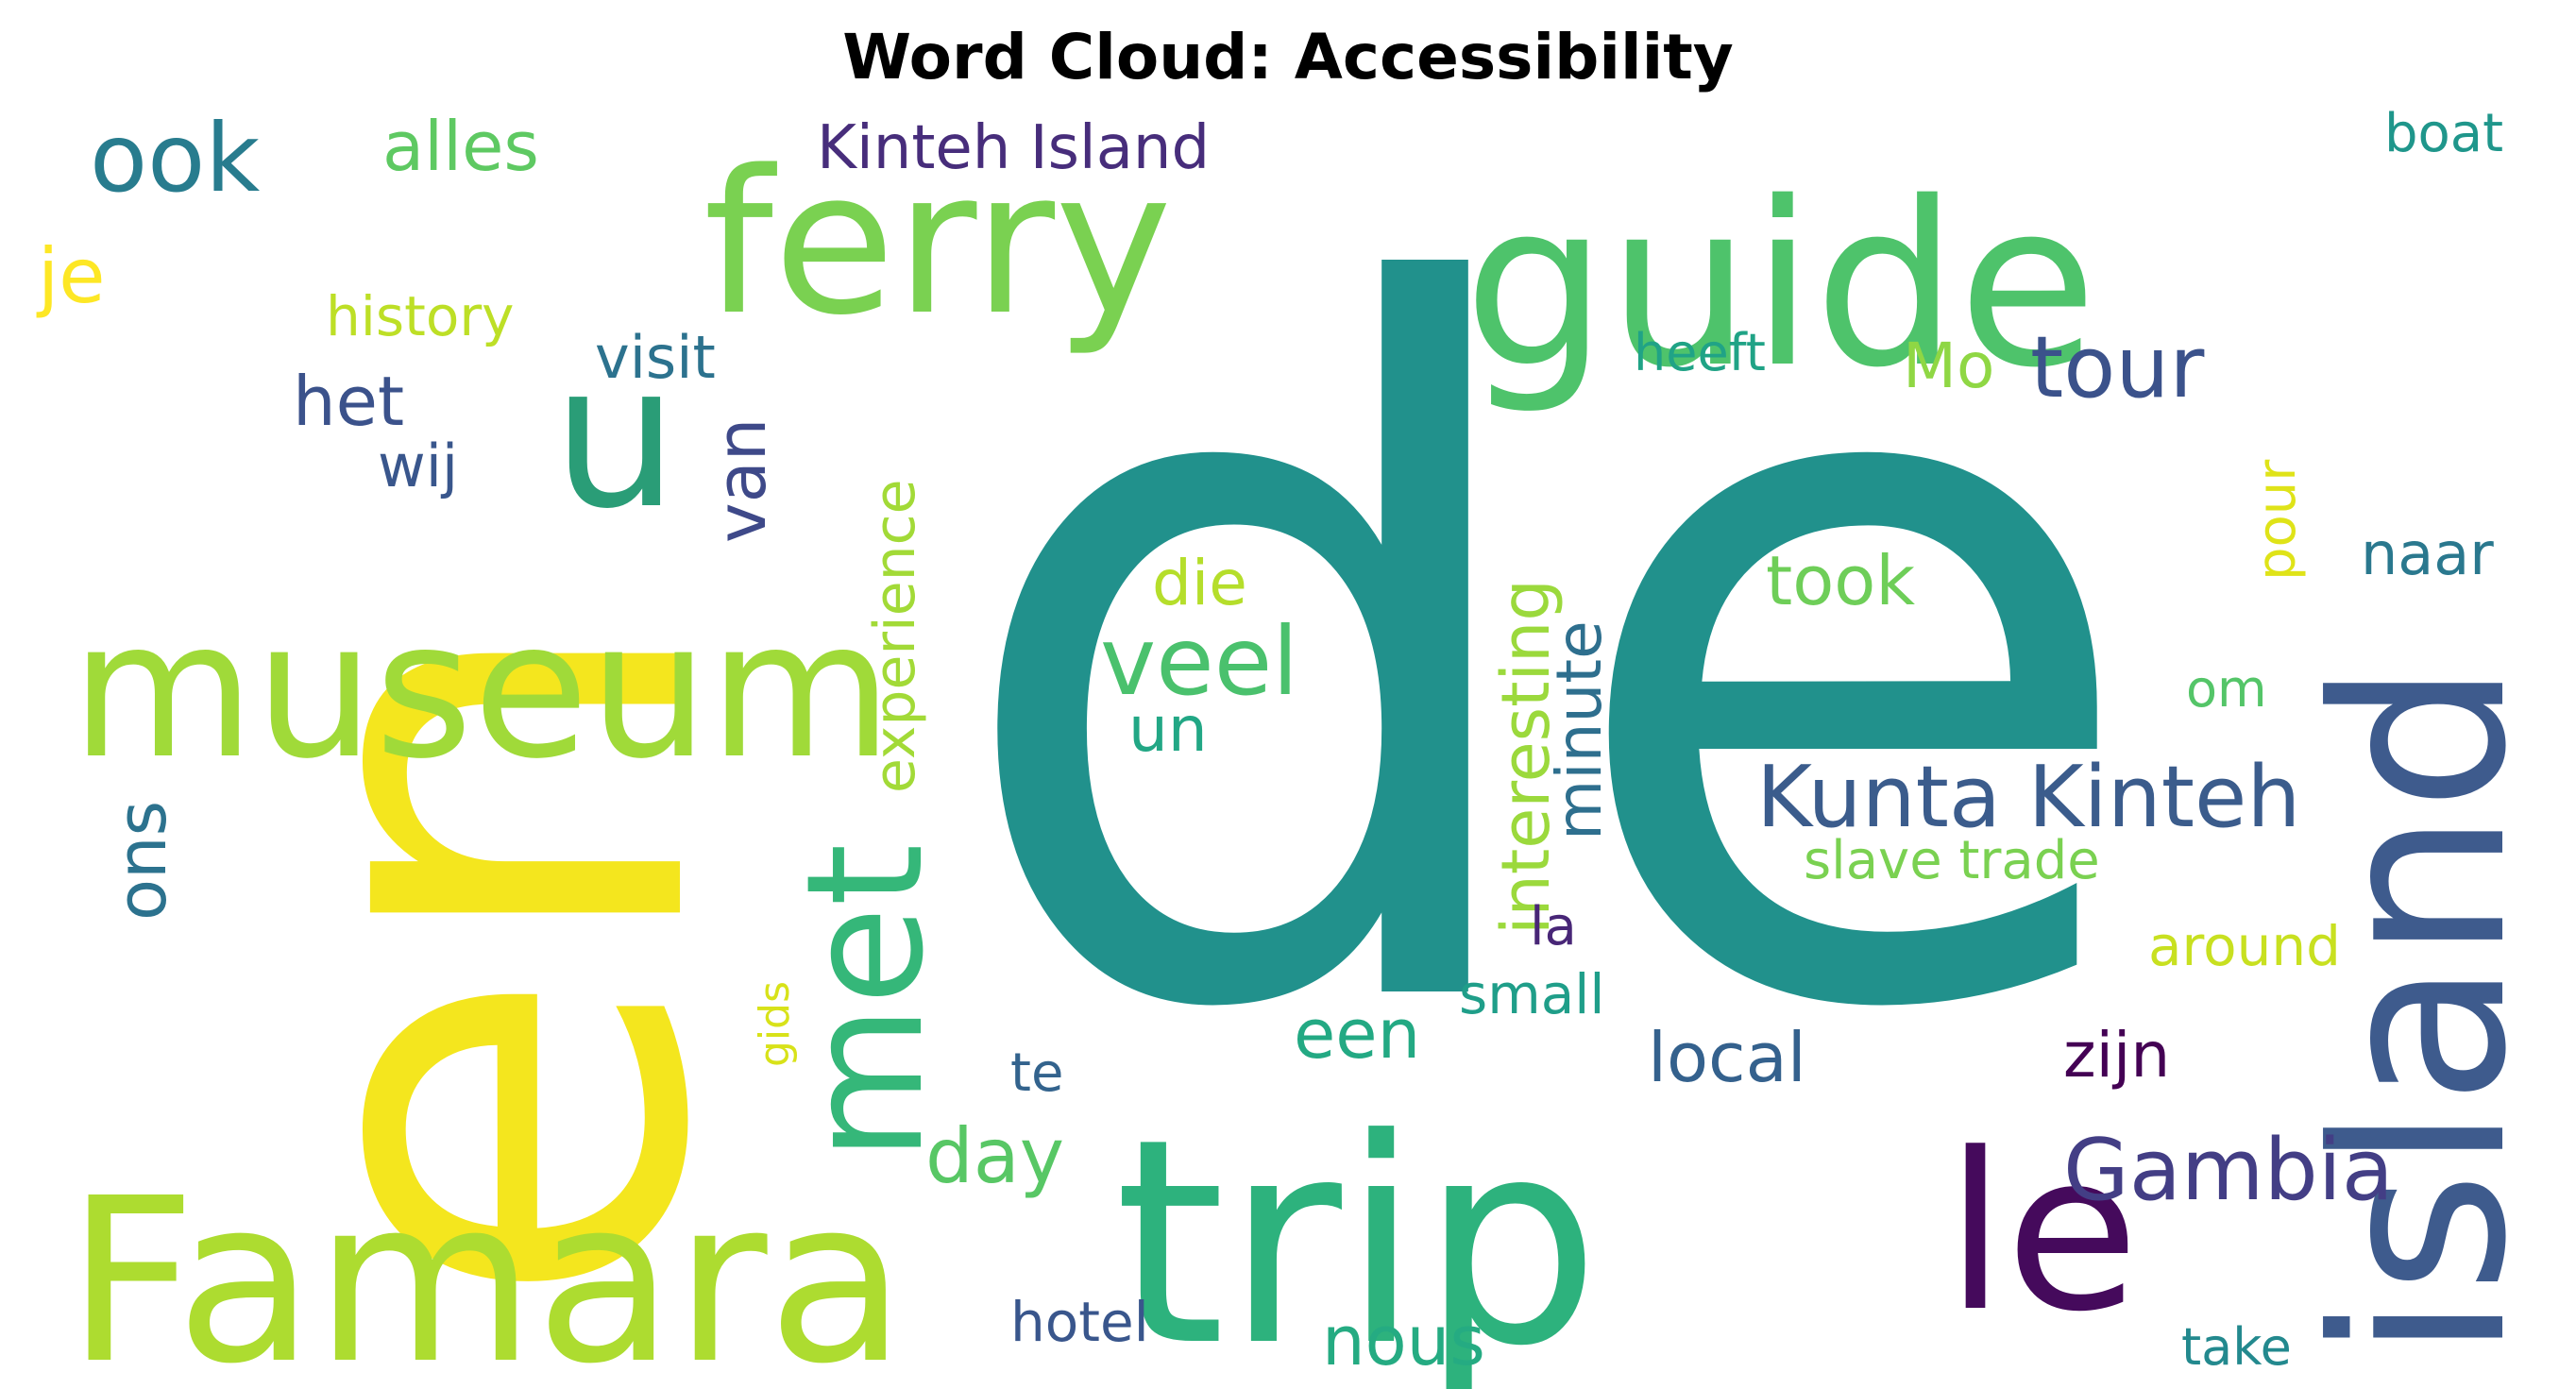 The width and height of the screenshot is (2576, 1389). Describe the element at coordinates (1700, 352) in the screenshot. I see `word-heeft: heeft` at that location.